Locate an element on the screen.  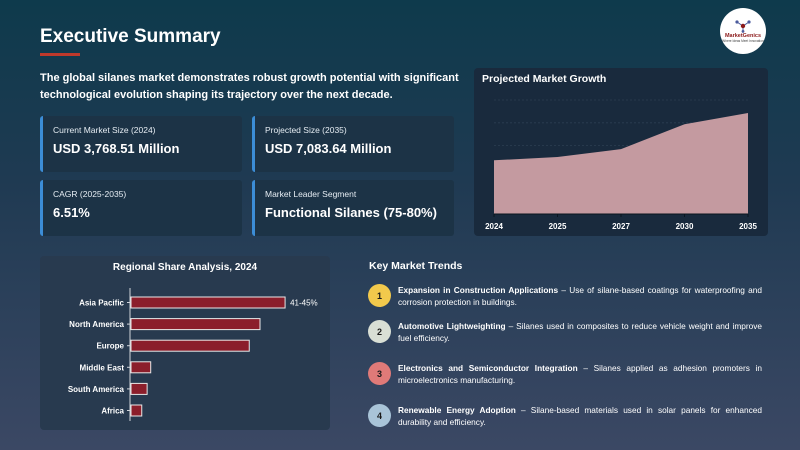
page-title: Executive Summary is located at coordinates (130, 36).